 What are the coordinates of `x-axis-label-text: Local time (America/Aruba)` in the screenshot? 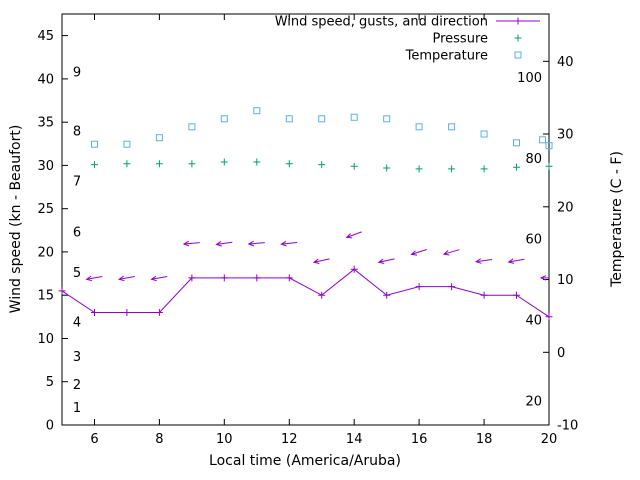 It's located at (305, 461).